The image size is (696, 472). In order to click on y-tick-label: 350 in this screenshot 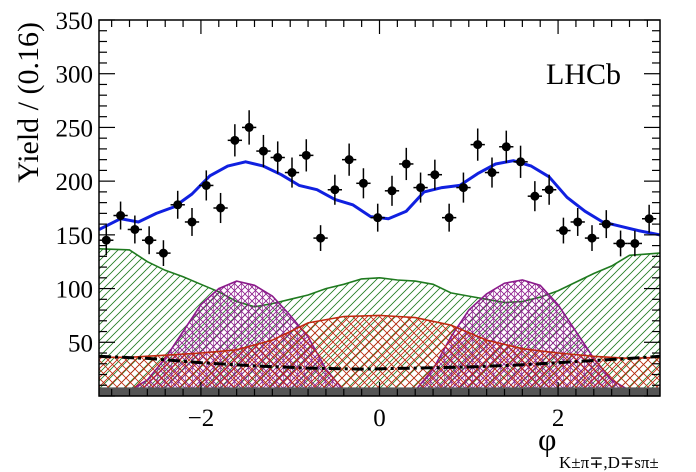, I will do `click(75, 21)`.